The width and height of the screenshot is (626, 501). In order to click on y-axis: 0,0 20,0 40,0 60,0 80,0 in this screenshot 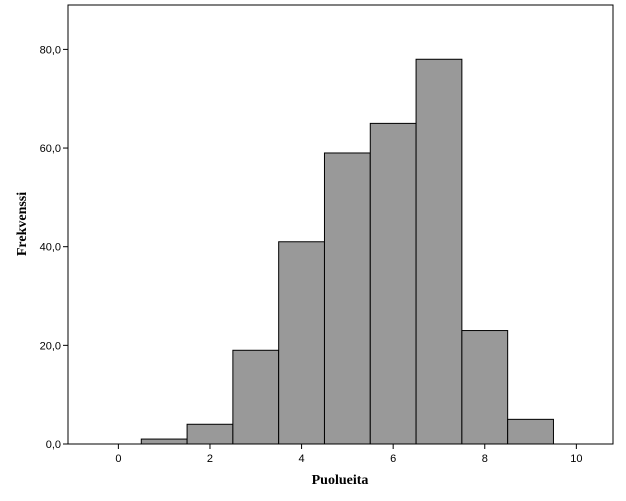, I will do `click(54, 247)`.